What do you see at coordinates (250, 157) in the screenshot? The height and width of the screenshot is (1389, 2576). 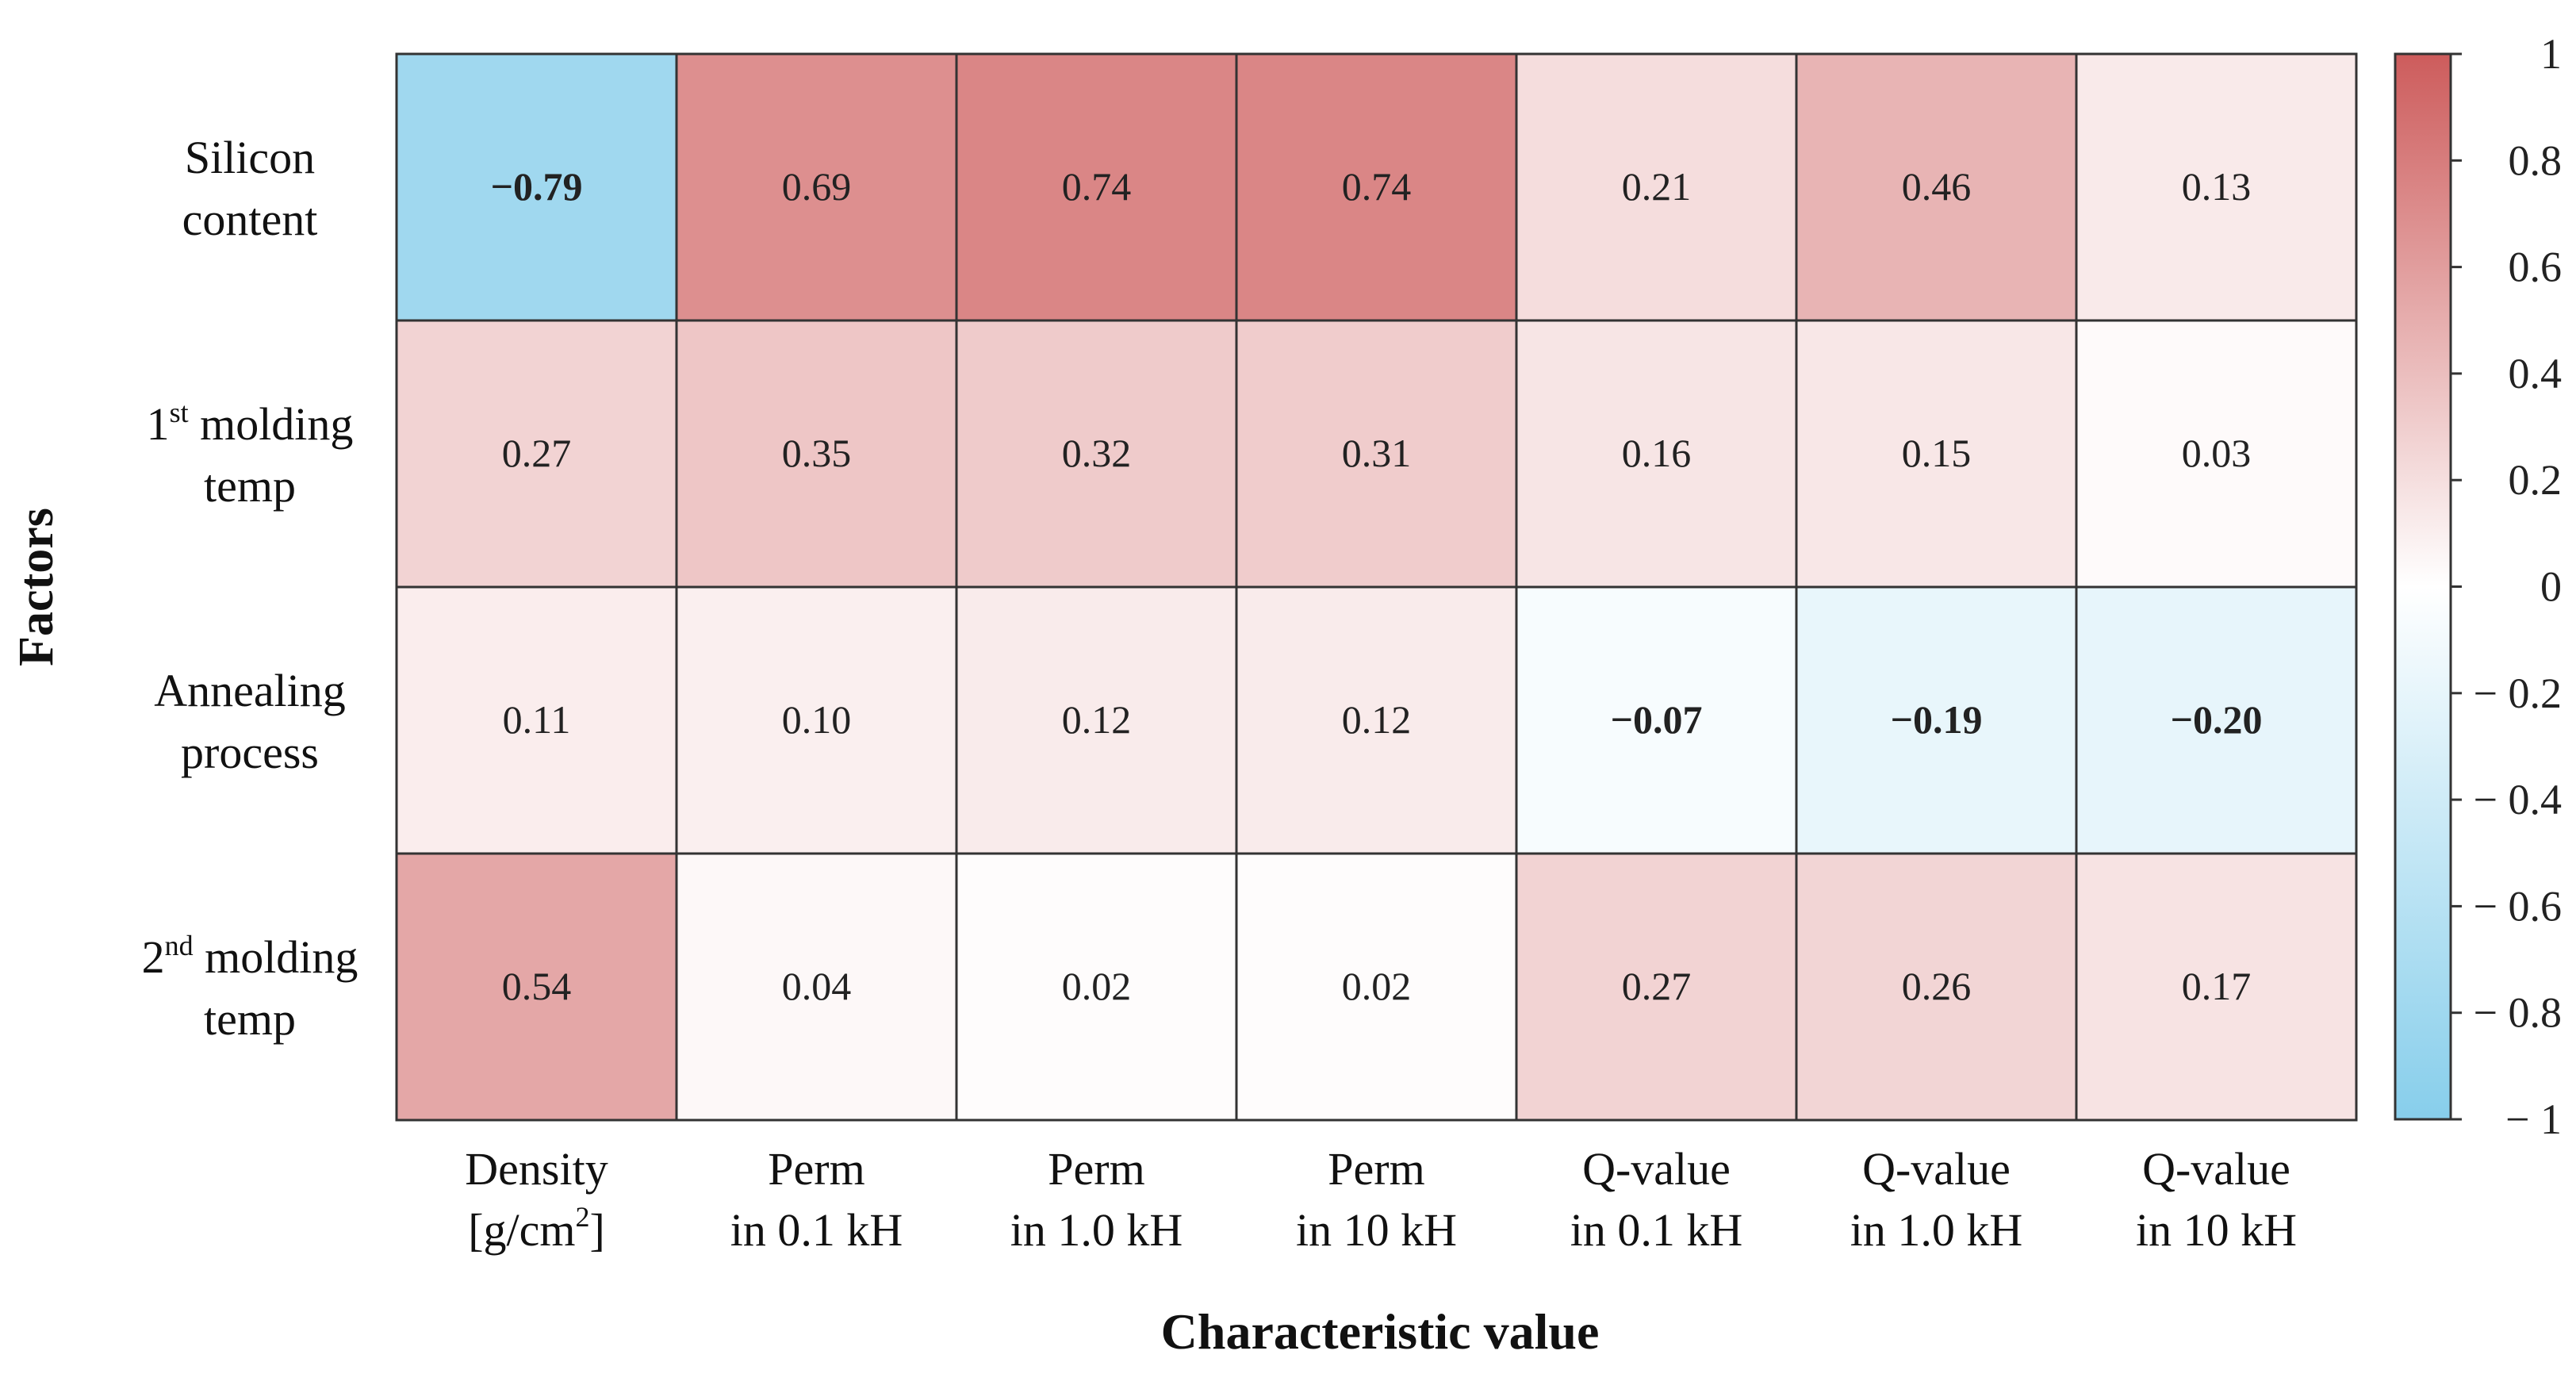 I see `row-label-line1: Silicon` at bounding box center [250, 157].